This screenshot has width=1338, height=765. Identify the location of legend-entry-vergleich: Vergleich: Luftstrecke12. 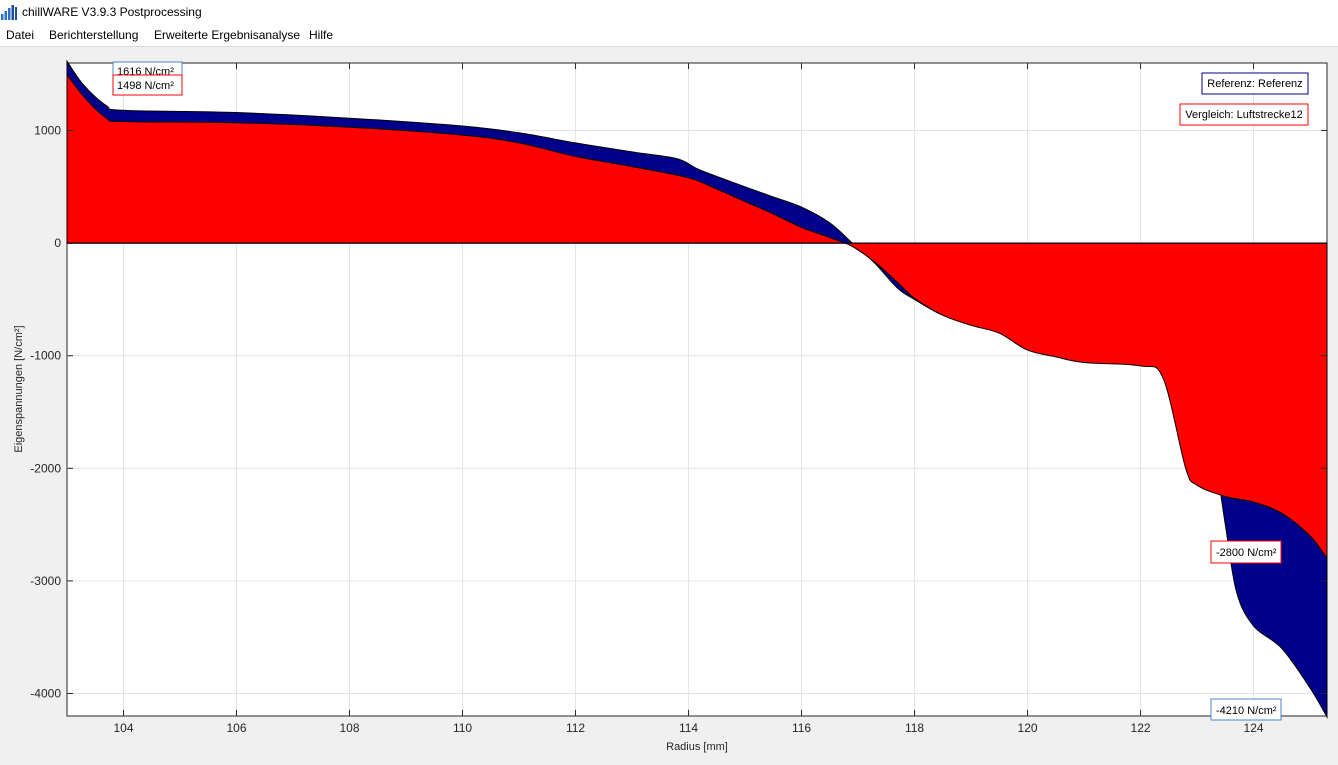
(1243, 115).